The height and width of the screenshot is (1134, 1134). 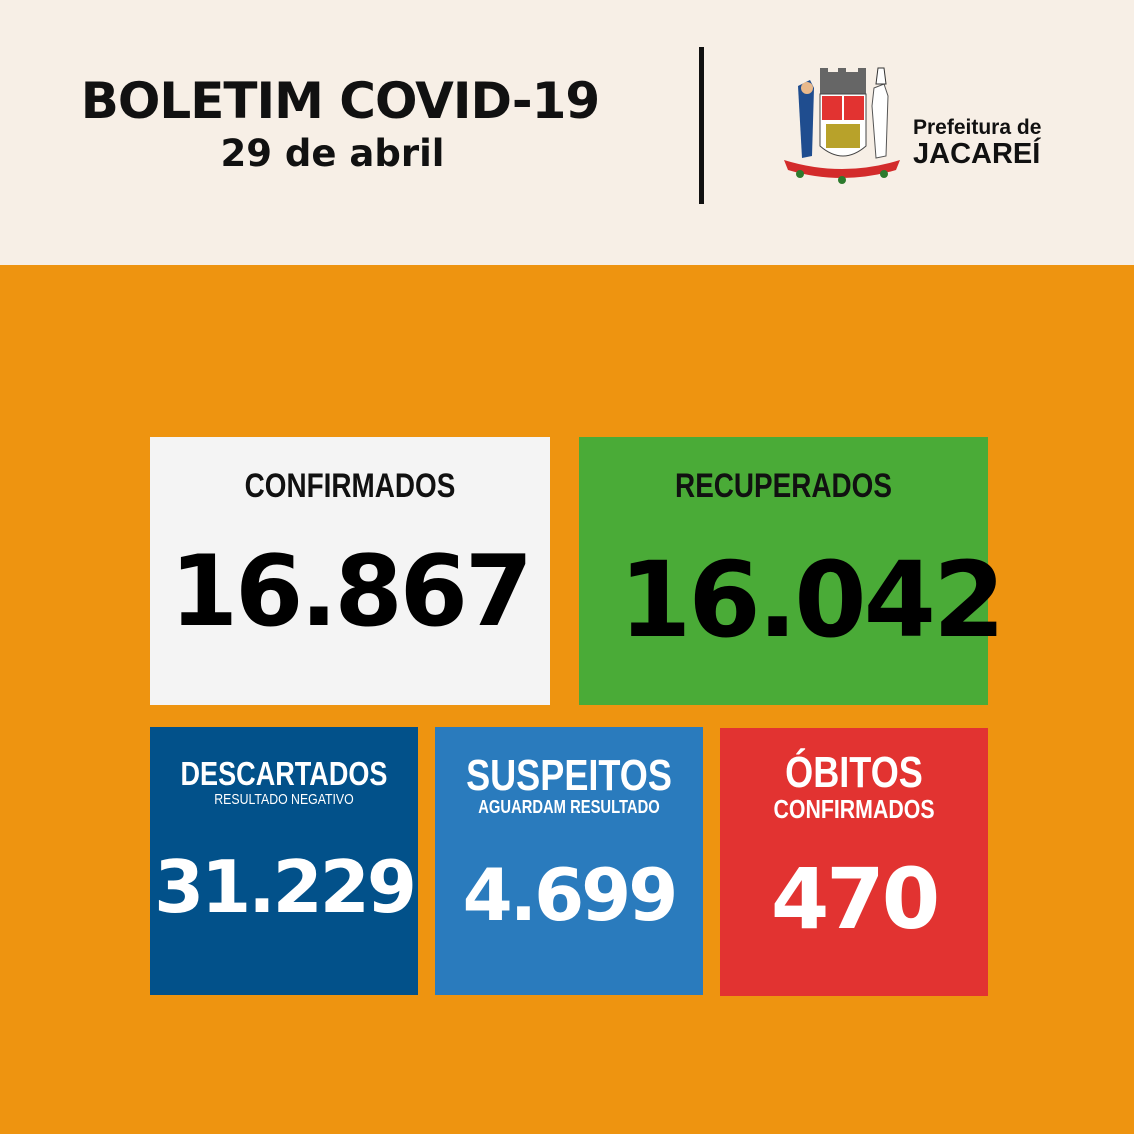 What do you see at coordinates (351, 592) in the screenshot?
I see `card-value: 16.867` at bounding box center [351, 592].